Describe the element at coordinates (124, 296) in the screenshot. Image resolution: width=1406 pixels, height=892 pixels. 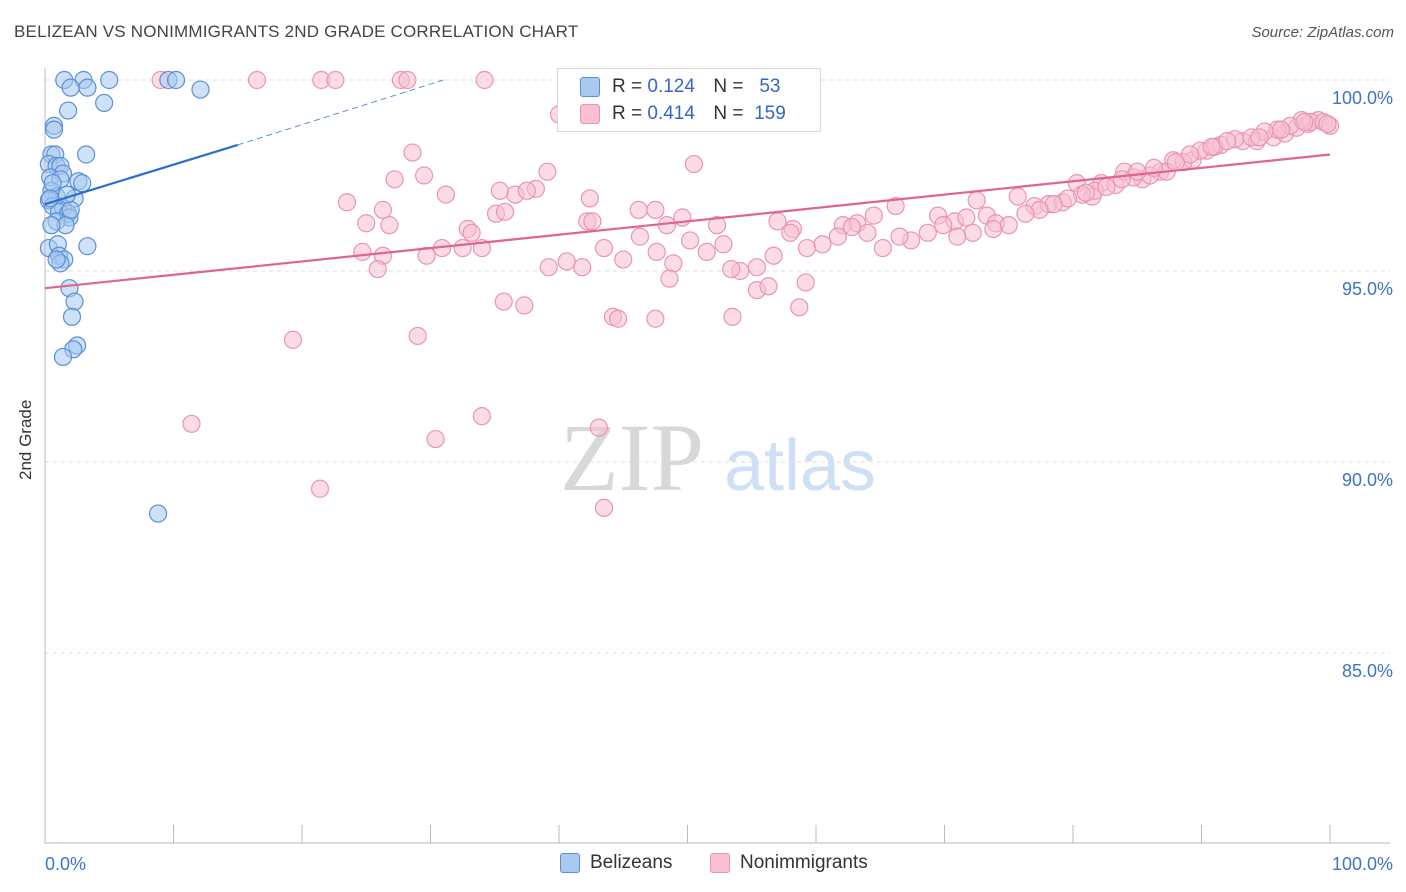
I see `belizeans-points` at that location.